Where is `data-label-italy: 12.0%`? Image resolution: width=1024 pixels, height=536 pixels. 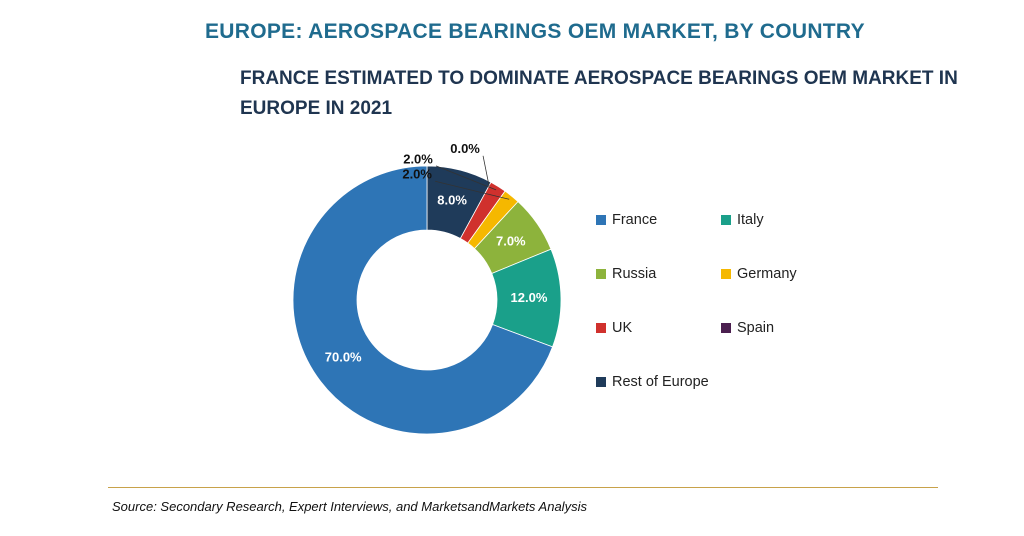 data-label-italy: 12.0% is located at coordinates (529, 297).